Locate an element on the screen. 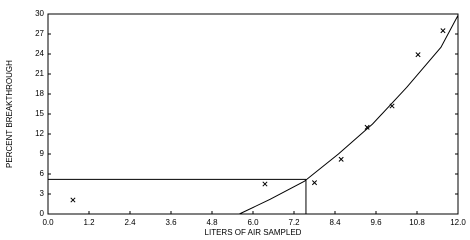 The height and width of the screenshot is (240, 470). x-tick-label: 12.0 is located at coordinates (458, 222).